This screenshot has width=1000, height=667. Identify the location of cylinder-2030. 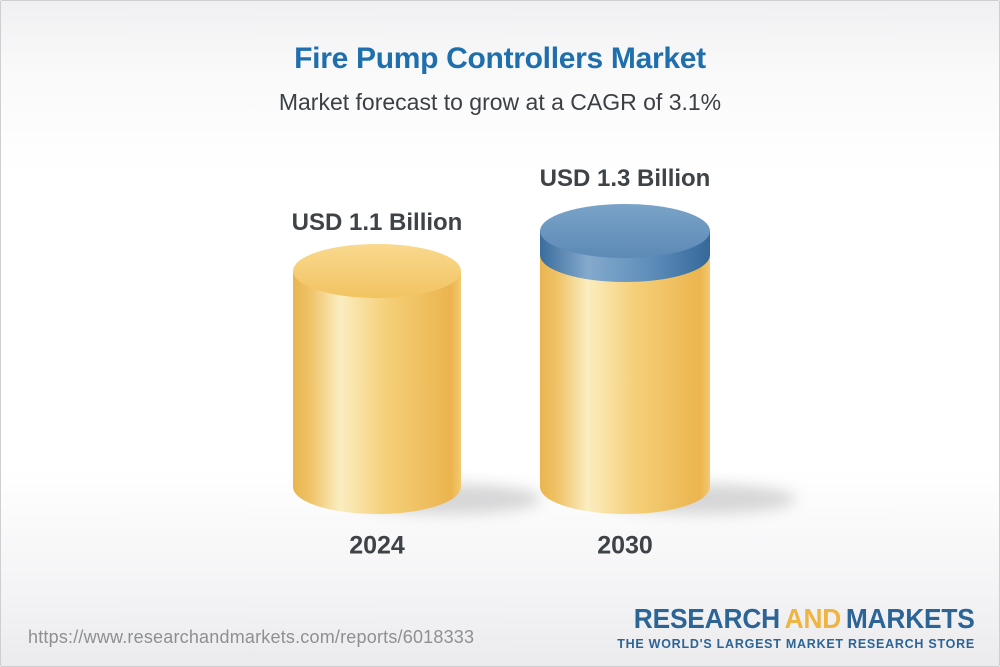
(625, 359).